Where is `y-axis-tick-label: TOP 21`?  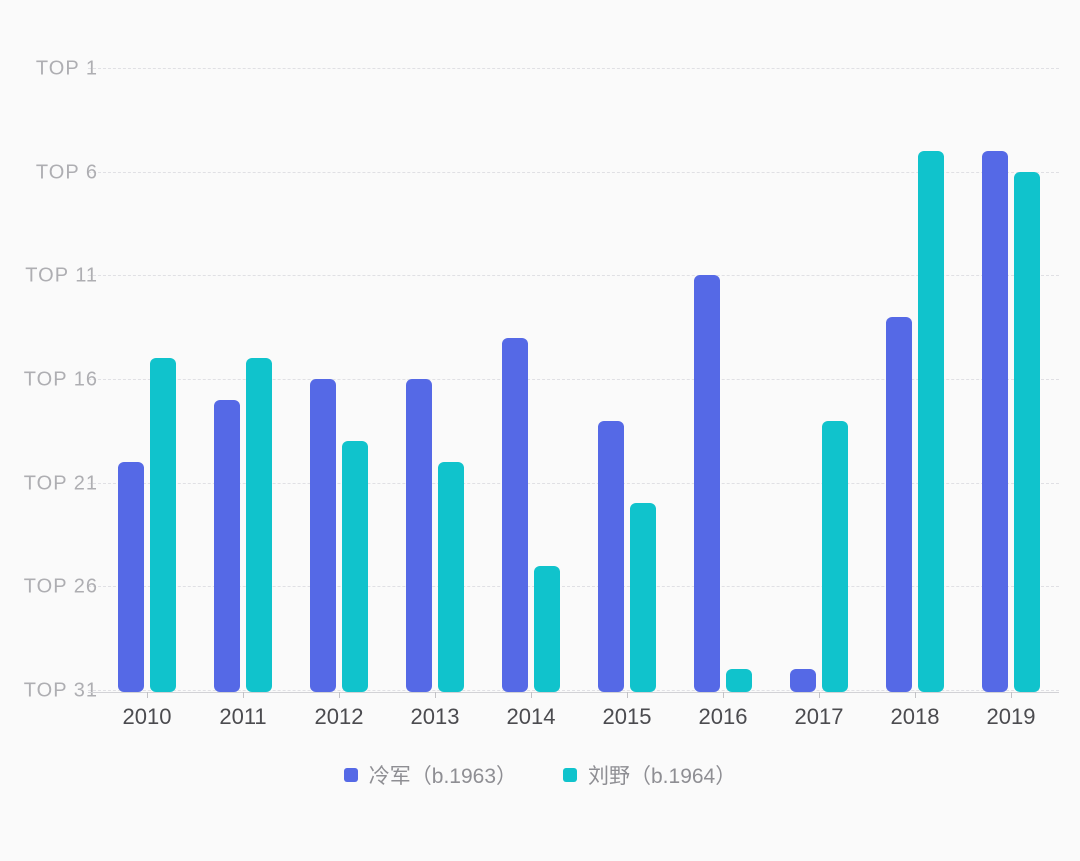
y-axis-tick-label: TOP 21 is located at coordinates (60, 483).